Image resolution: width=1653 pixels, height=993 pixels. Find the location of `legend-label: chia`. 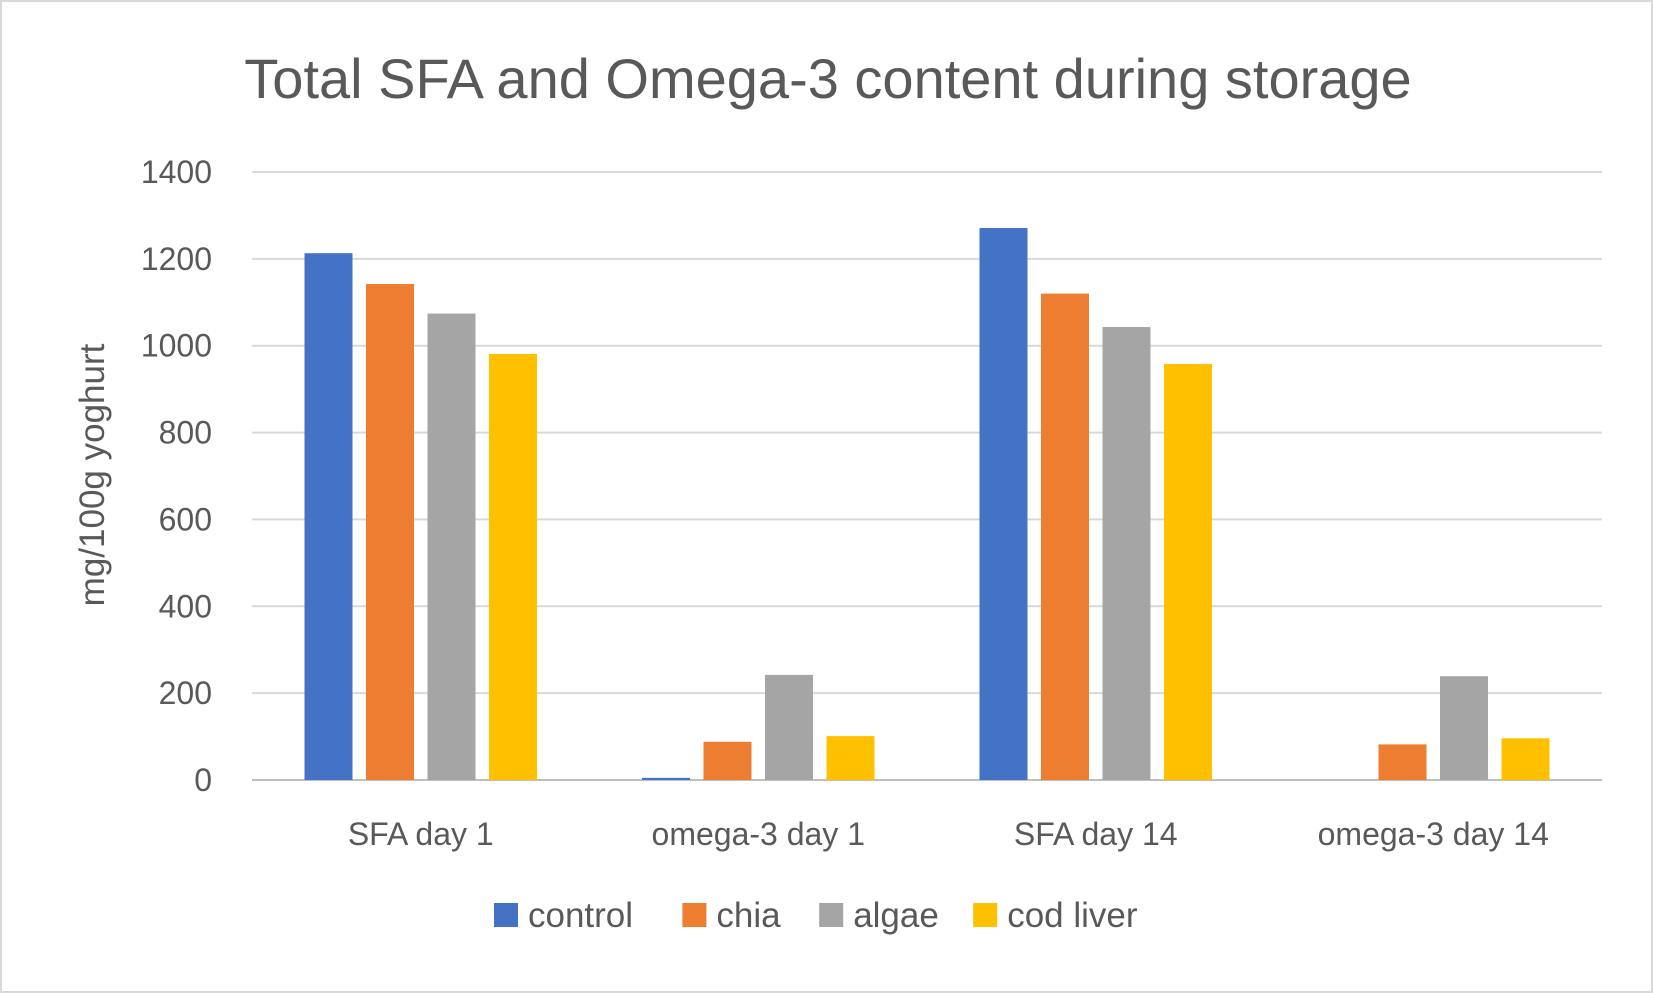

legend-label: chia is located at coordinates (748, 915).